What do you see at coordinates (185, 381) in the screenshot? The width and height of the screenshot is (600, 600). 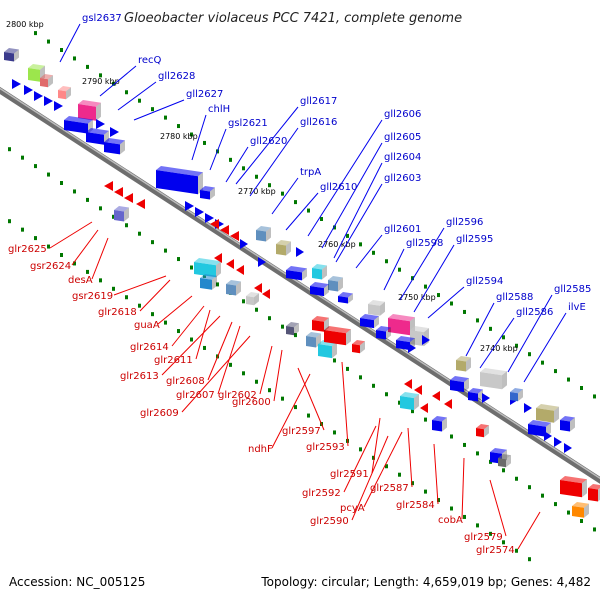 I see `minus-gene-label: glr2608` at bounding box center [185, 381].